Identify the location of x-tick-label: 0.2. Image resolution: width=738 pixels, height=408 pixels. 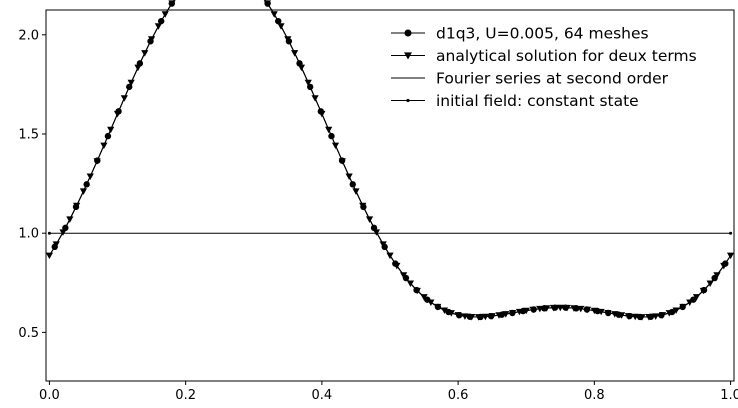
(185, 395).